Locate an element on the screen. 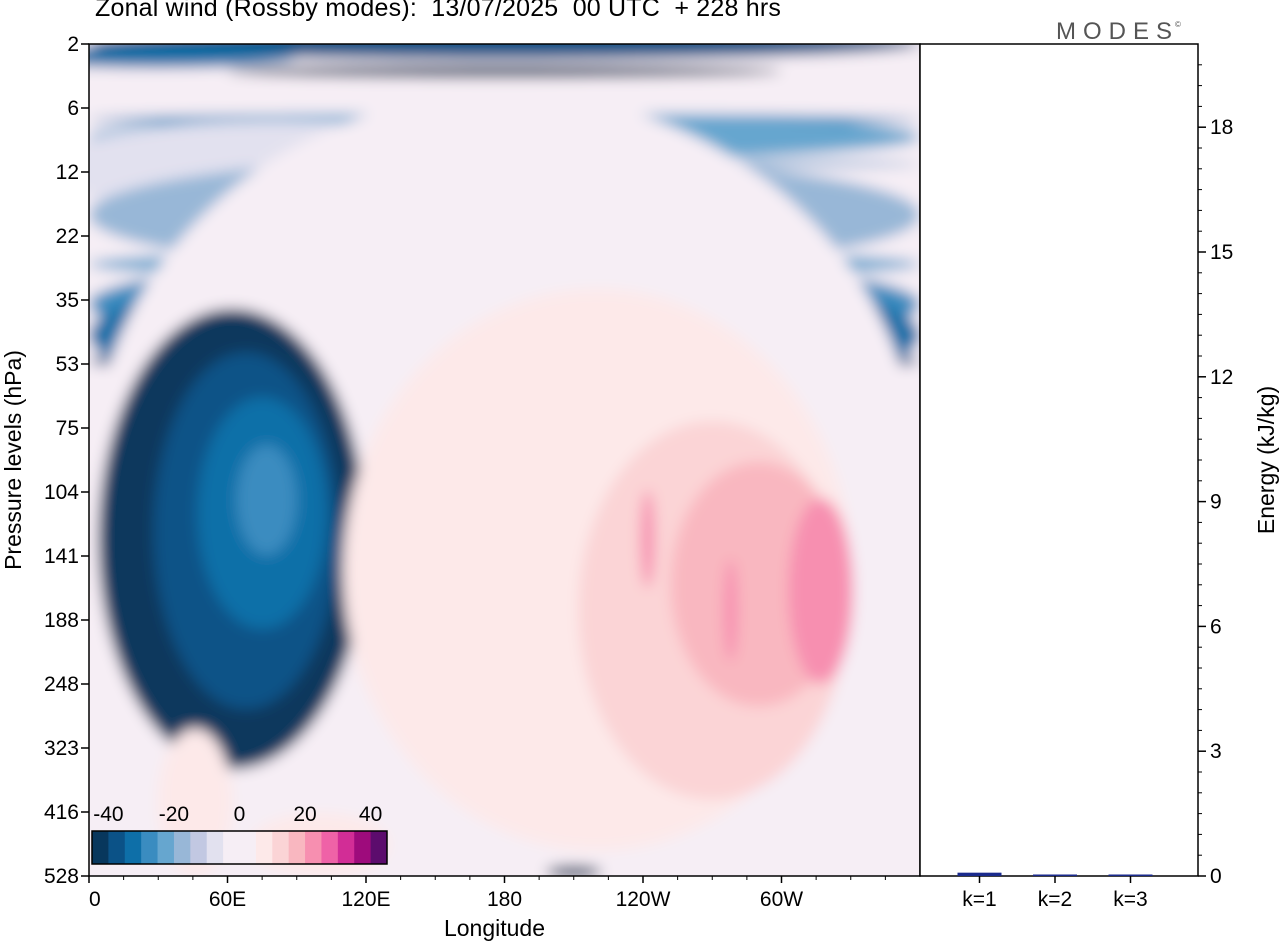 Image resolution: width=1280 pixels, height=942 pixels. colorbar-frame is located at coordinates (239, 847).